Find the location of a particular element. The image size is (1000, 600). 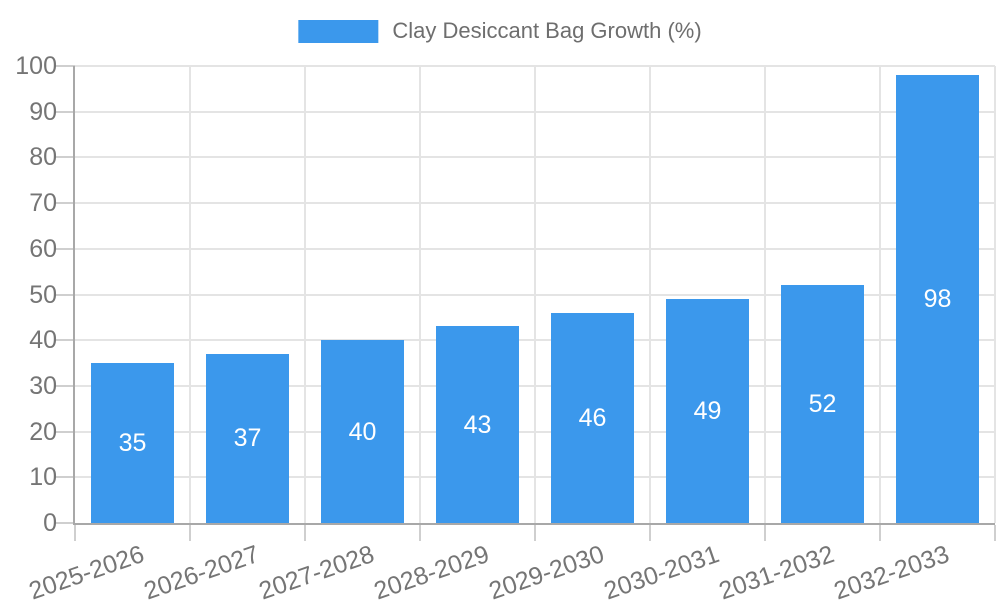

bar-value-label: 35 is located at coordinates (132, 443).